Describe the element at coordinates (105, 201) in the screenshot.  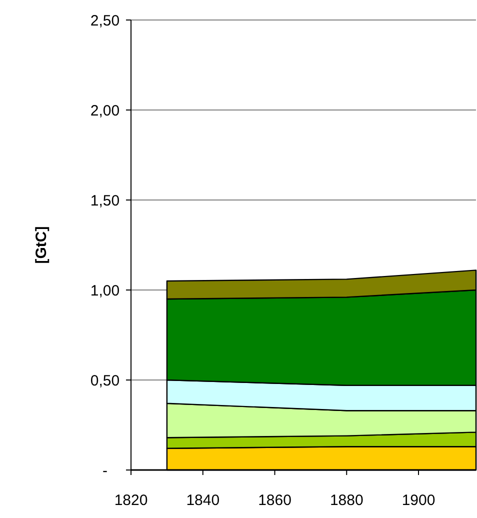
I see `y-tick-label: 1,50` at that location.